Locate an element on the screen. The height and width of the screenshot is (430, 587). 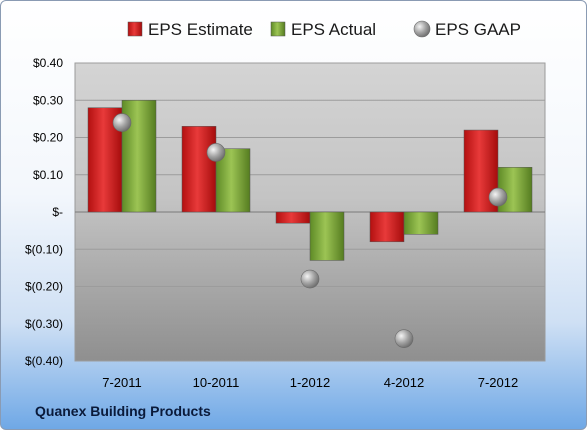
y-tick-label: $0.30 is located at coordinates (48, 100).